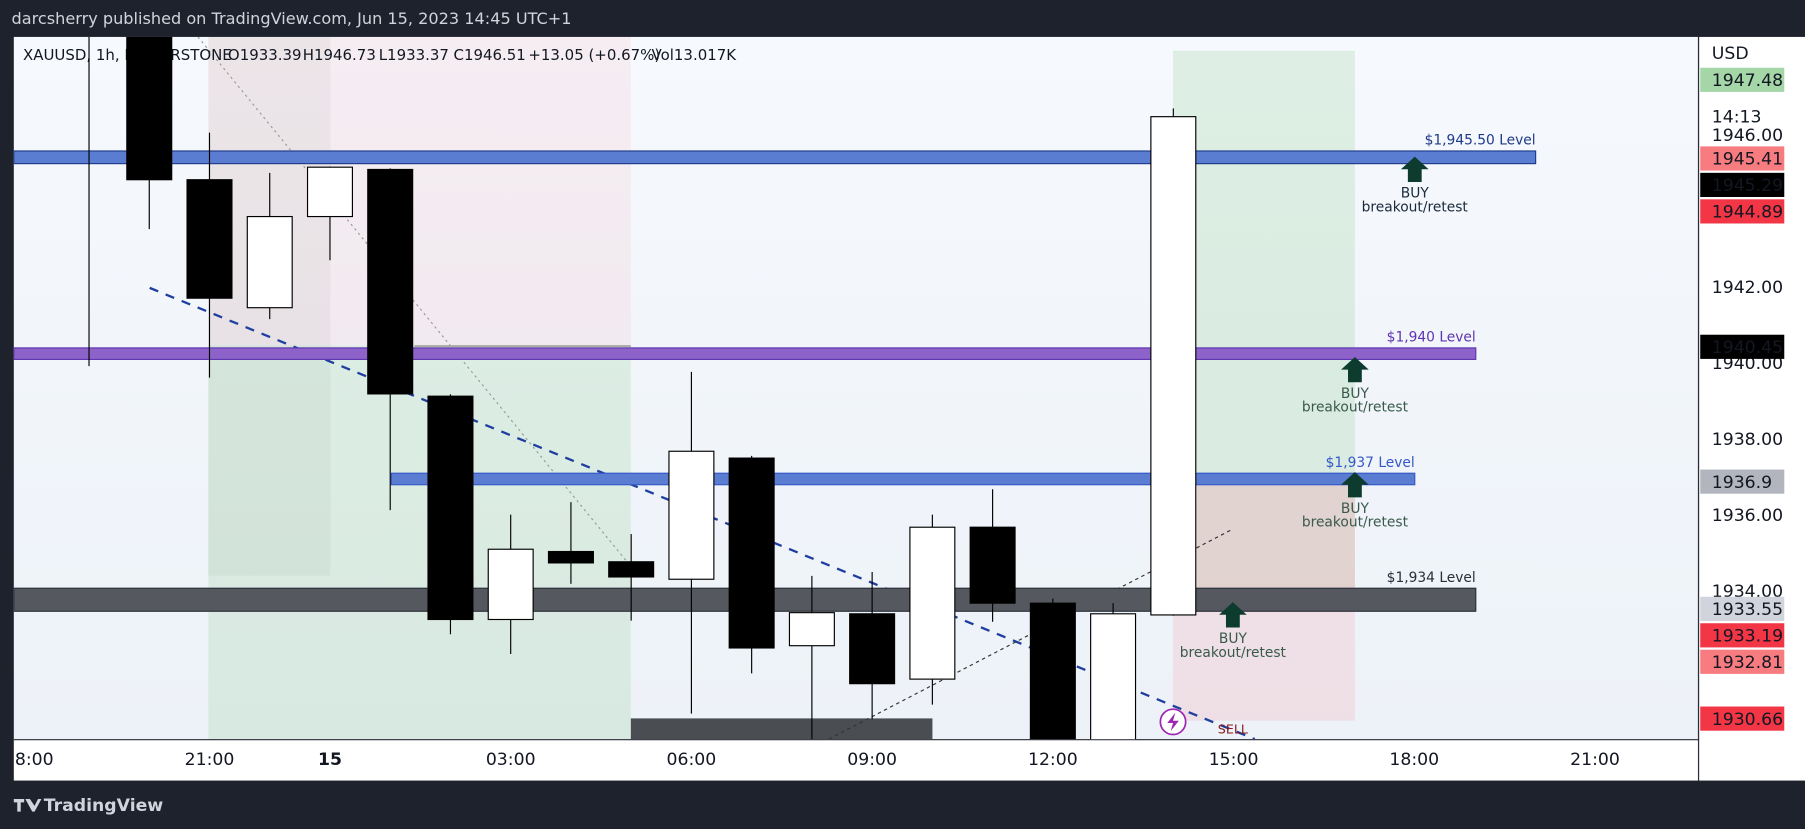 The width and height of the screenshot is (1805, 829). I want to click on x-tick-label: 06:00, so click(692, 760).